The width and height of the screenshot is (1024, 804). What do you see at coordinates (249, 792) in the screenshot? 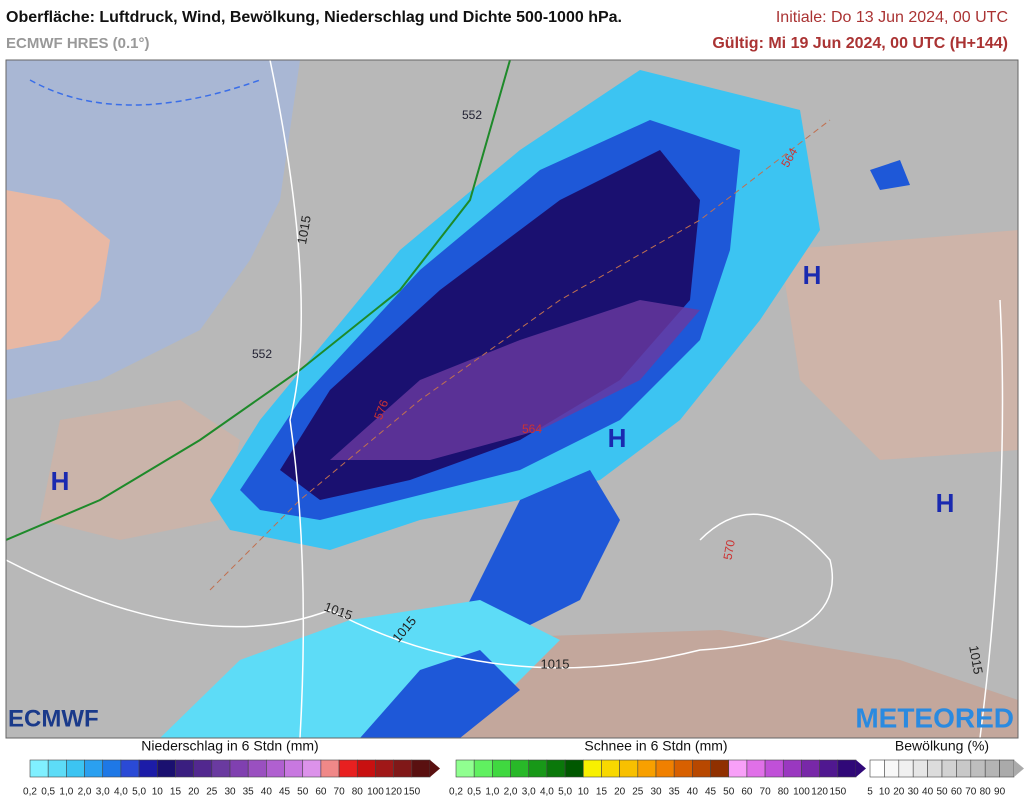
I see `legend-label: 35` at bounding box center [249, 792].